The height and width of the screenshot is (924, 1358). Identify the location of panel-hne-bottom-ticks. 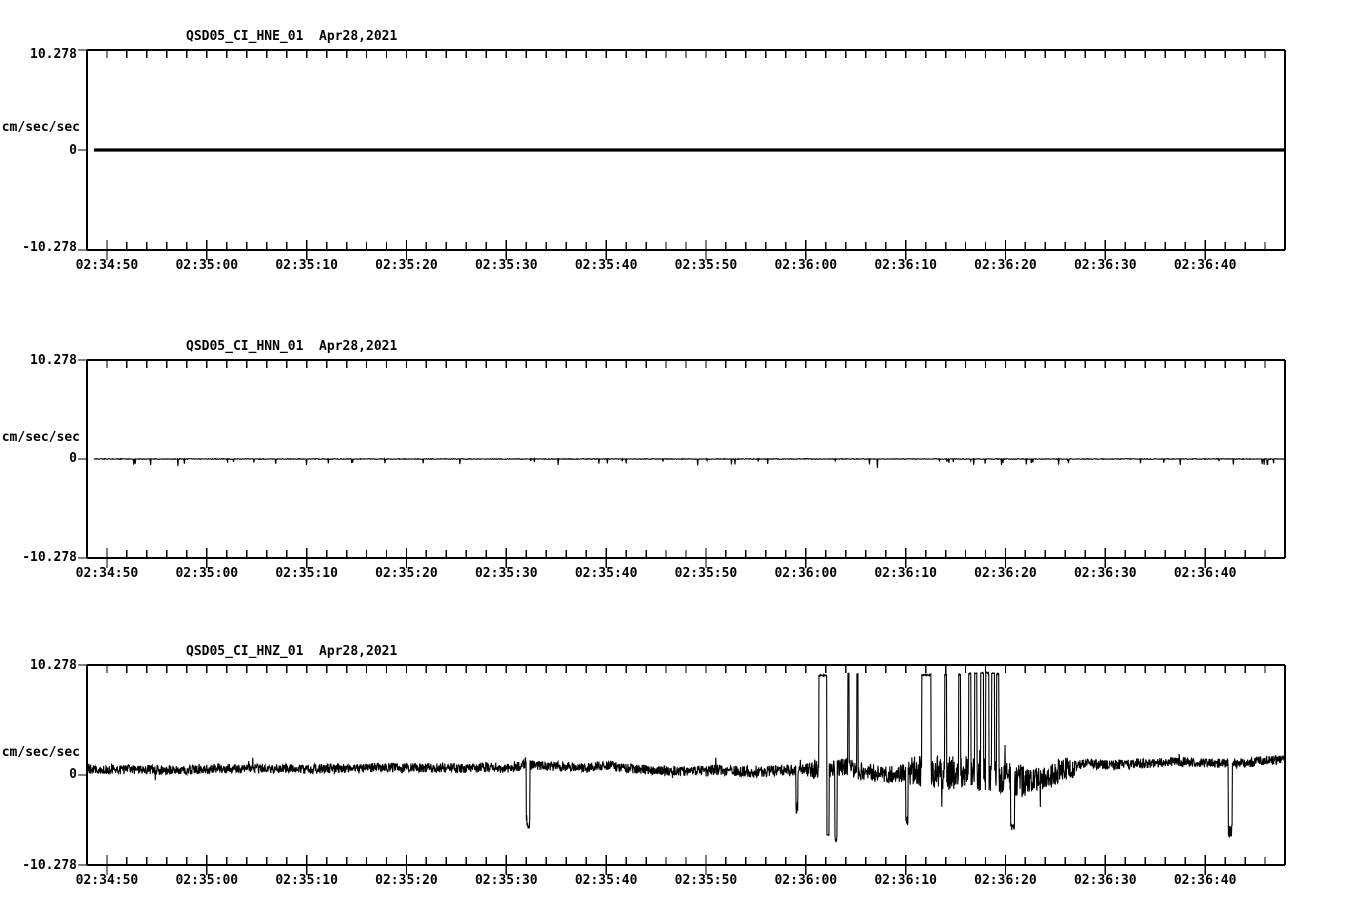
(696, 250).